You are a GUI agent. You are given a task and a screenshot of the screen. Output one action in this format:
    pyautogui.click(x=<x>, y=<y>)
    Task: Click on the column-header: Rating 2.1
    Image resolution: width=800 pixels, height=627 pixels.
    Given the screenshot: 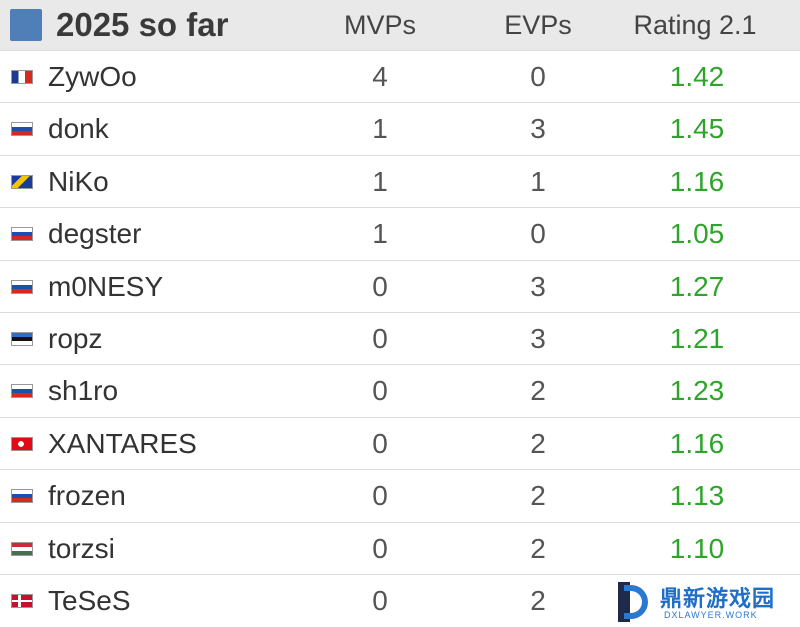 What is the action you would take?
    pyautogui.click(x=695, y=25)
    